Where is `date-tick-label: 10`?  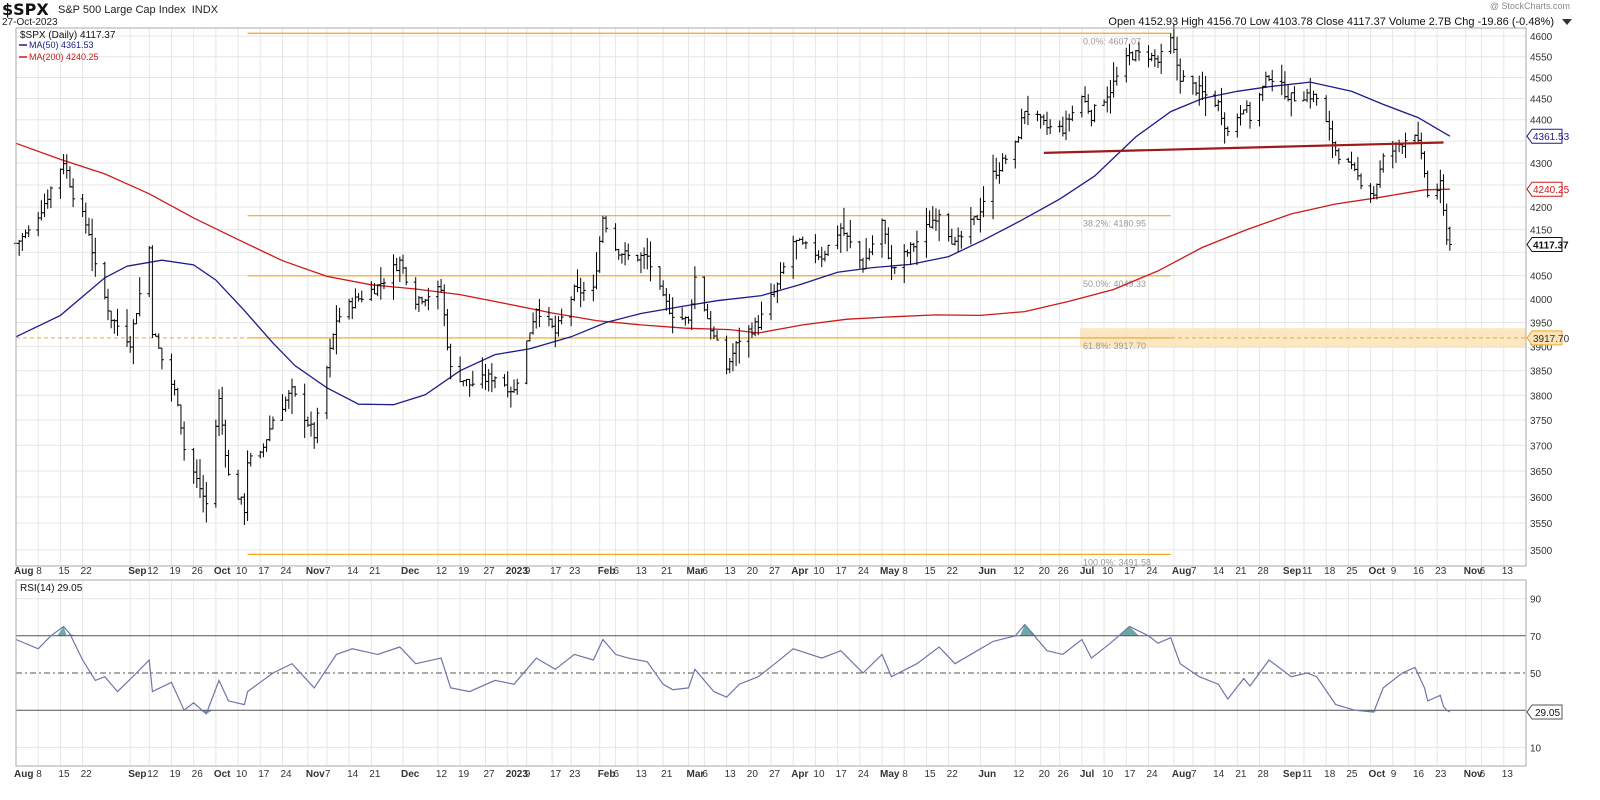 date-tick-label: 10 is located at coordinates (819, 571).